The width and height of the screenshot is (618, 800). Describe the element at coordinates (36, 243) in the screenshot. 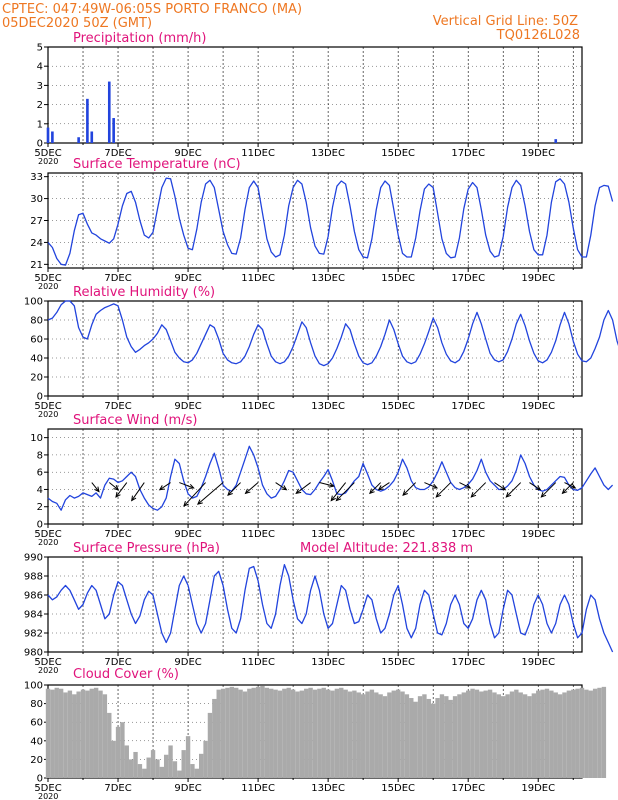

I see `y-tick-label: 24` at that location.